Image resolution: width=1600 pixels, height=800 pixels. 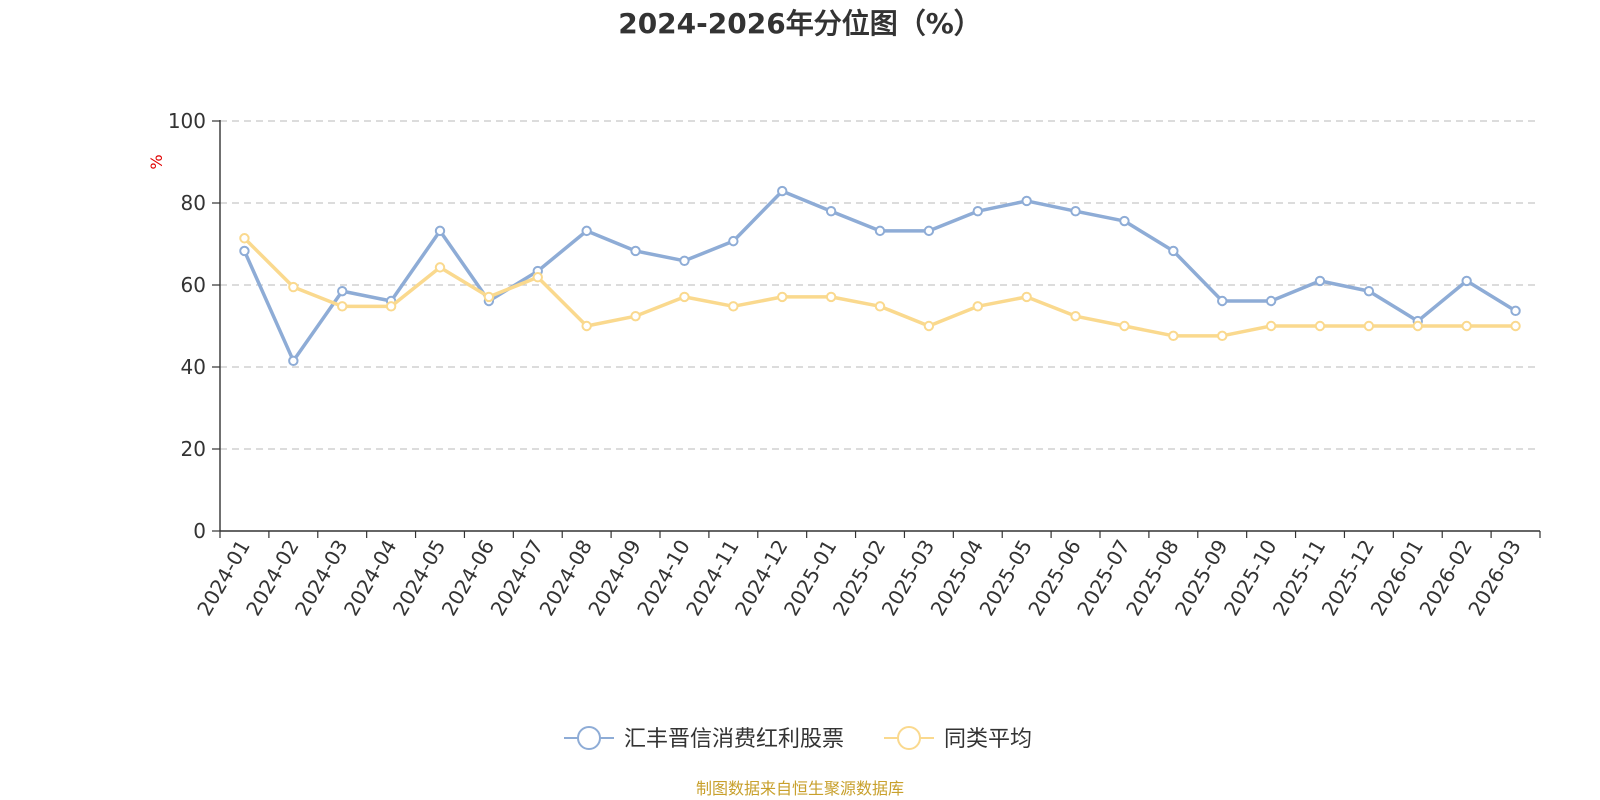 What do you see at coordinates (199, 531) in the screenshot?
I see `y-tick-label: 0` at bounding box center [199, 531].